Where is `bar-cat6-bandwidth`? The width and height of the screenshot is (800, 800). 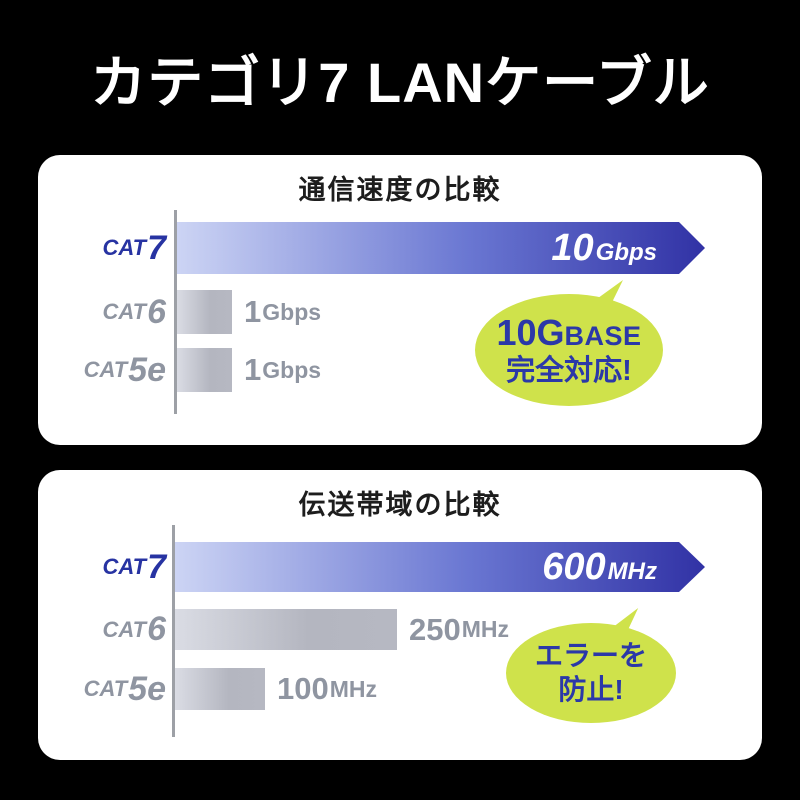 bar-cat6-bandwidth is located at coordinates (286, 629).